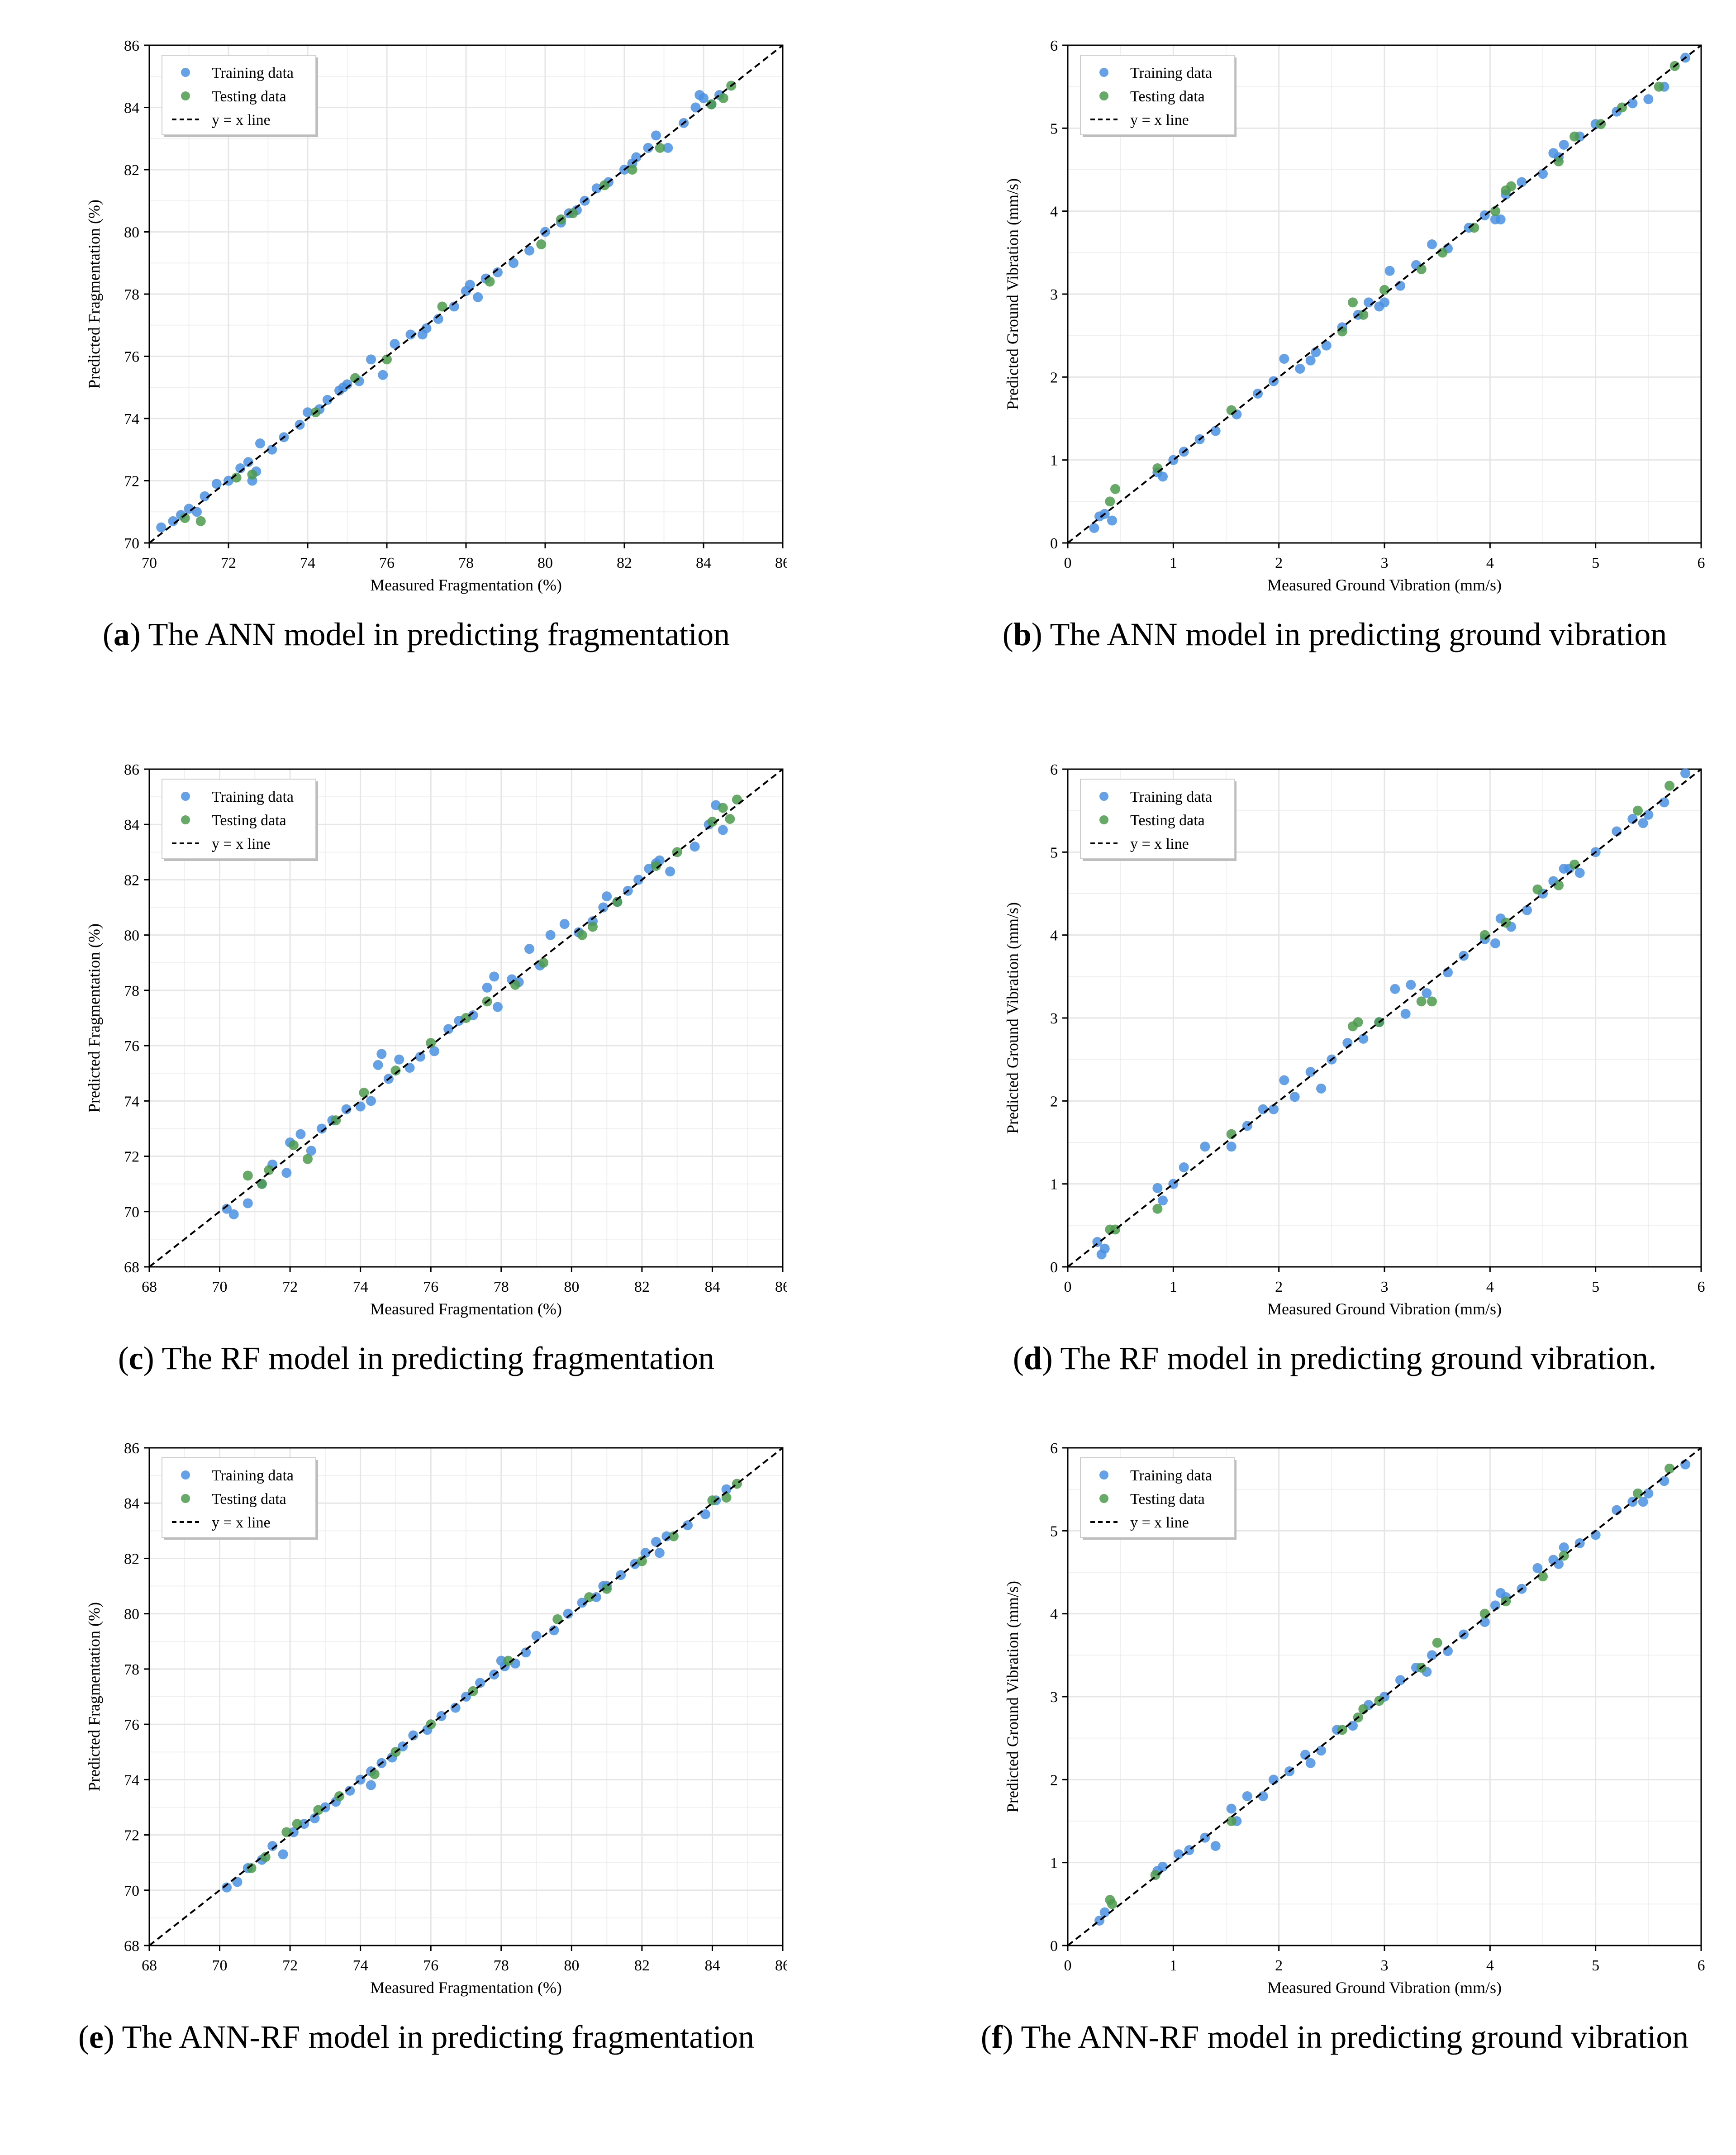  I want to click on x-tick-label: 3, so click(1385, 1287).